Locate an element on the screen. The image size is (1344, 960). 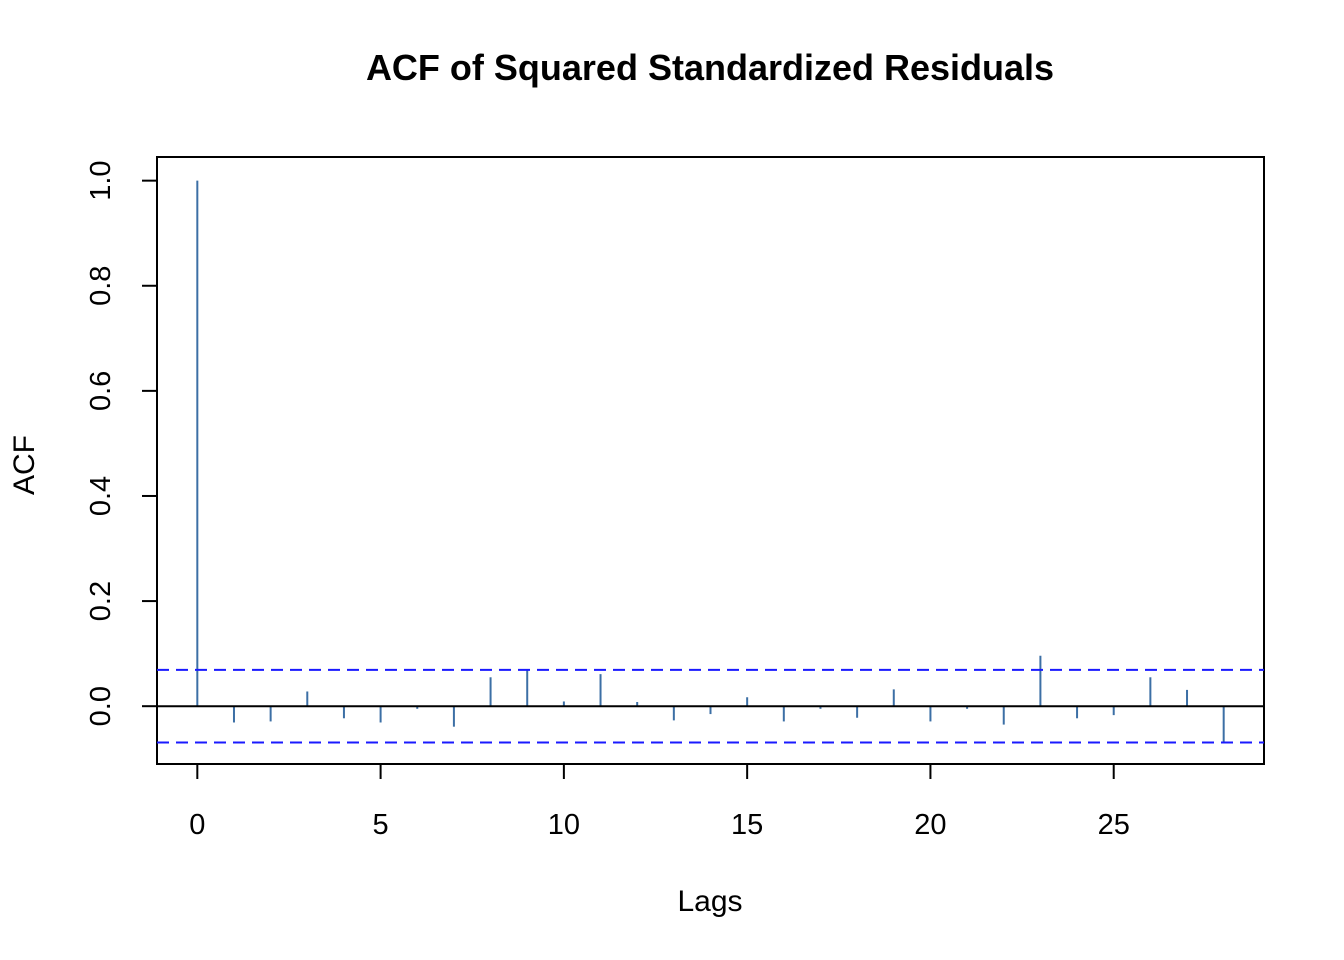
y-tick-label: 1.0 is located at coordinates (101, 180).